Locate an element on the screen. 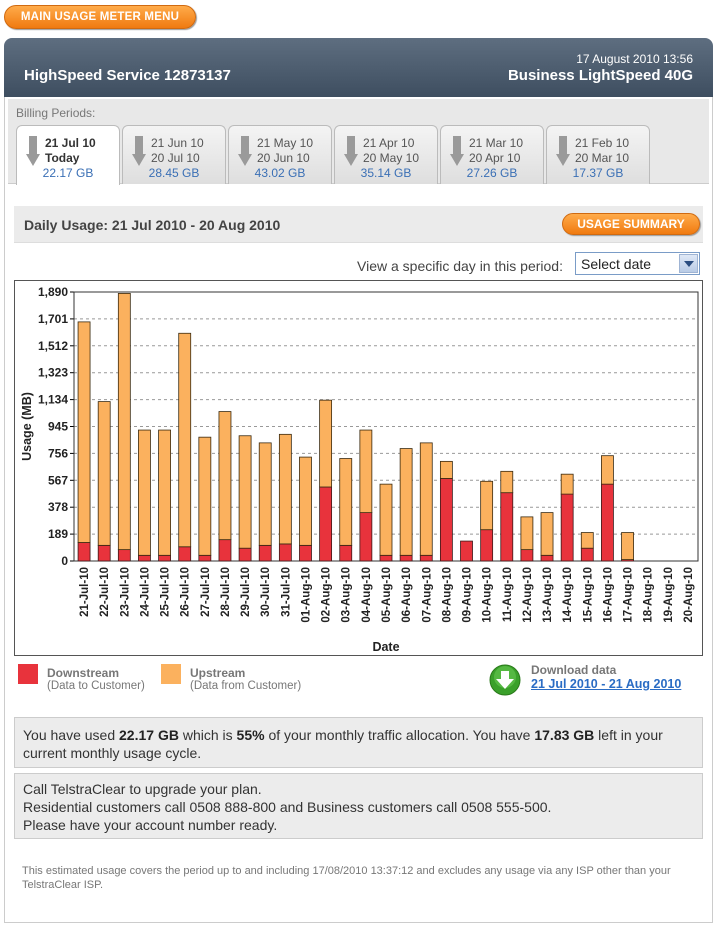 This screenshot has width=717, height=930. y-tick-label: 1,134 is located at coordinates (53, 400).